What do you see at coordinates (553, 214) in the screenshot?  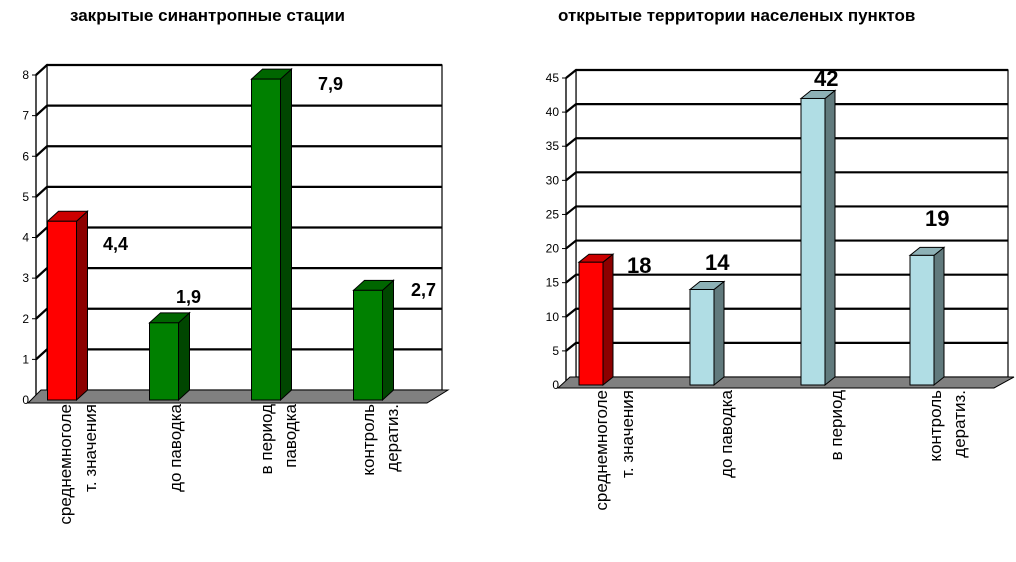 I see `y-tick-label: 25` at bounding box center [553, 214].